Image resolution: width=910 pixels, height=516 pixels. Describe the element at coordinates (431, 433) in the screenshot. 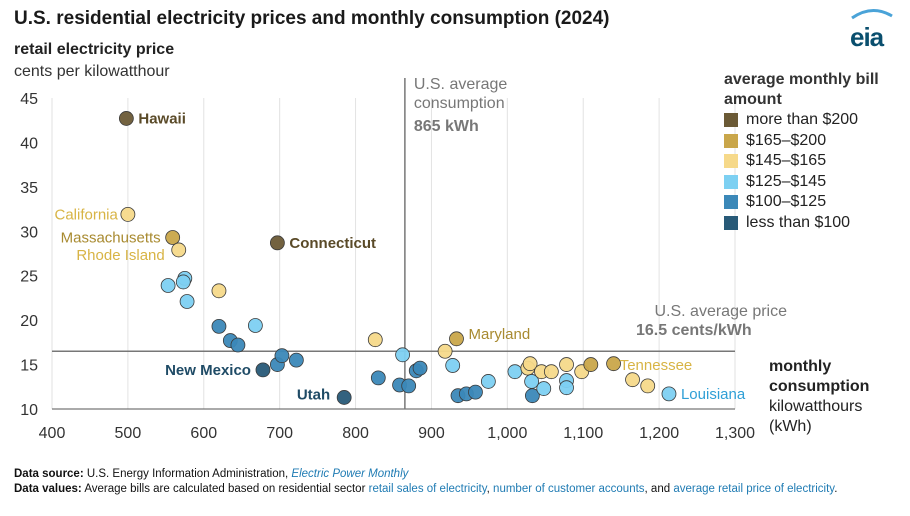

I see `x-tick-label: 900` at that location.